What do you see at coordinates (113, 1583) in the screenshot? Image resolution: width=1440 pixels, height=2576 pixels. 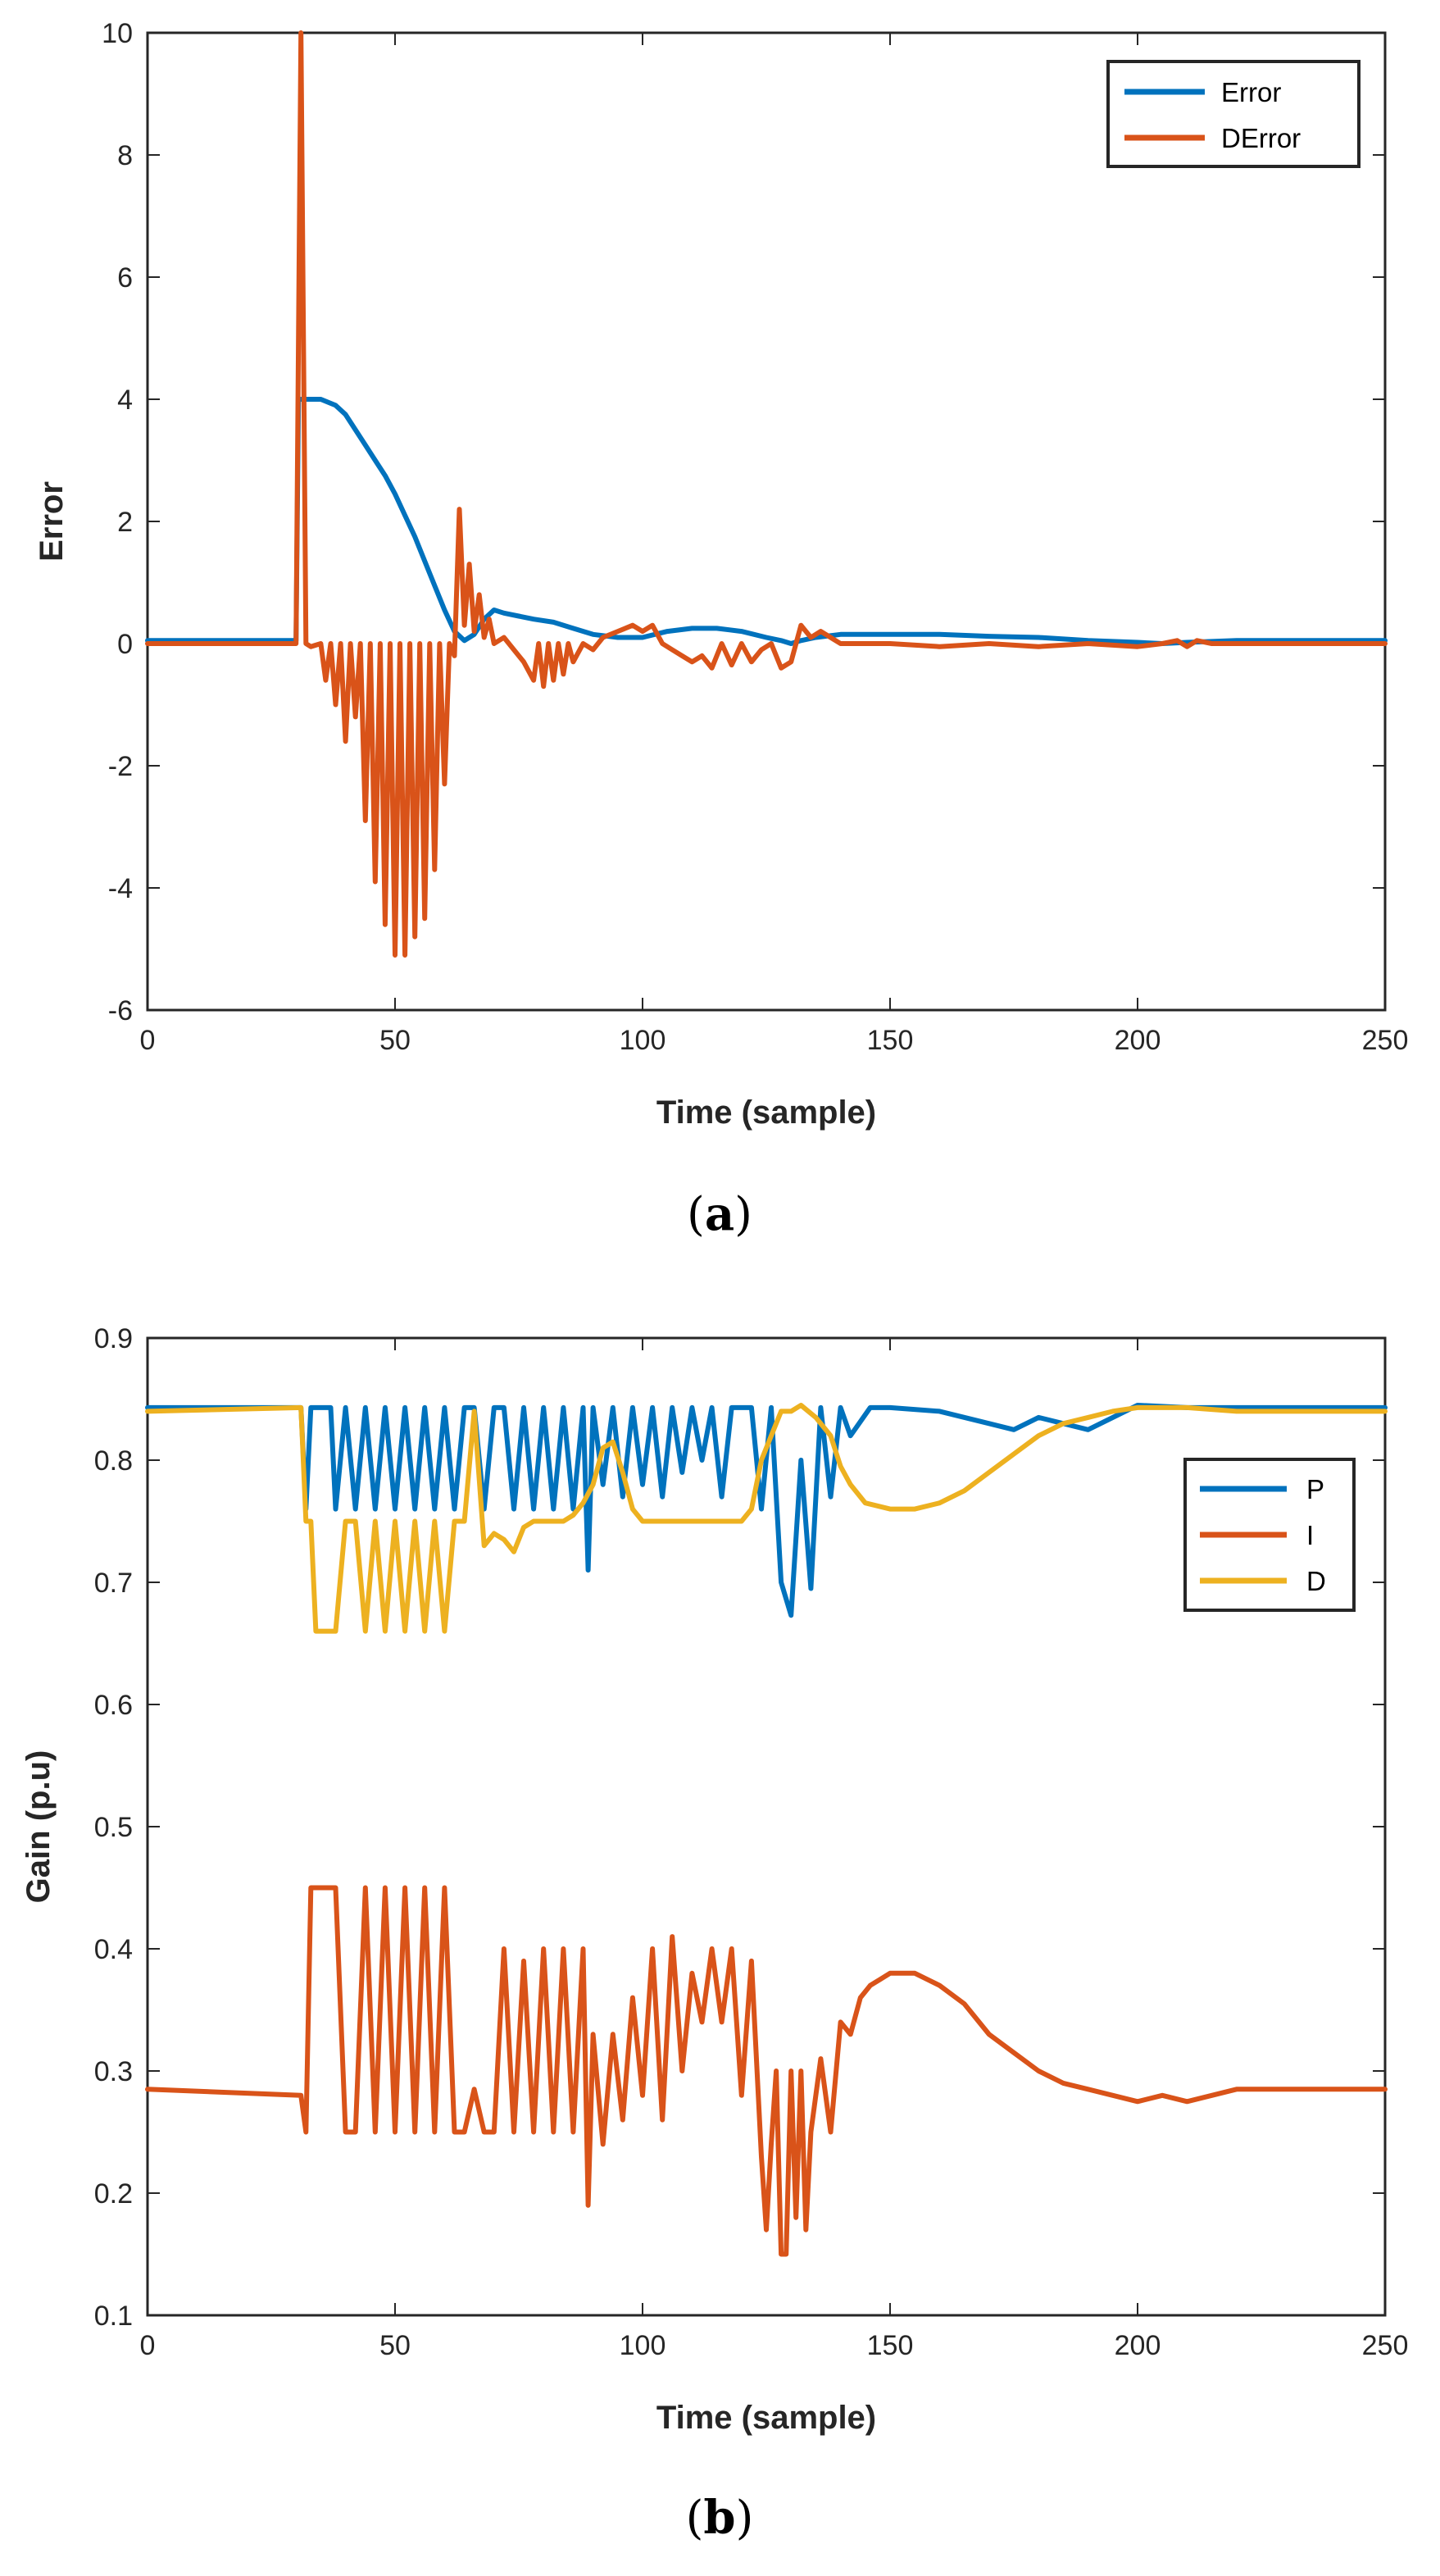 I see `panel-b-y-tick-label: 0.7` at bounding box center [113, 1583].